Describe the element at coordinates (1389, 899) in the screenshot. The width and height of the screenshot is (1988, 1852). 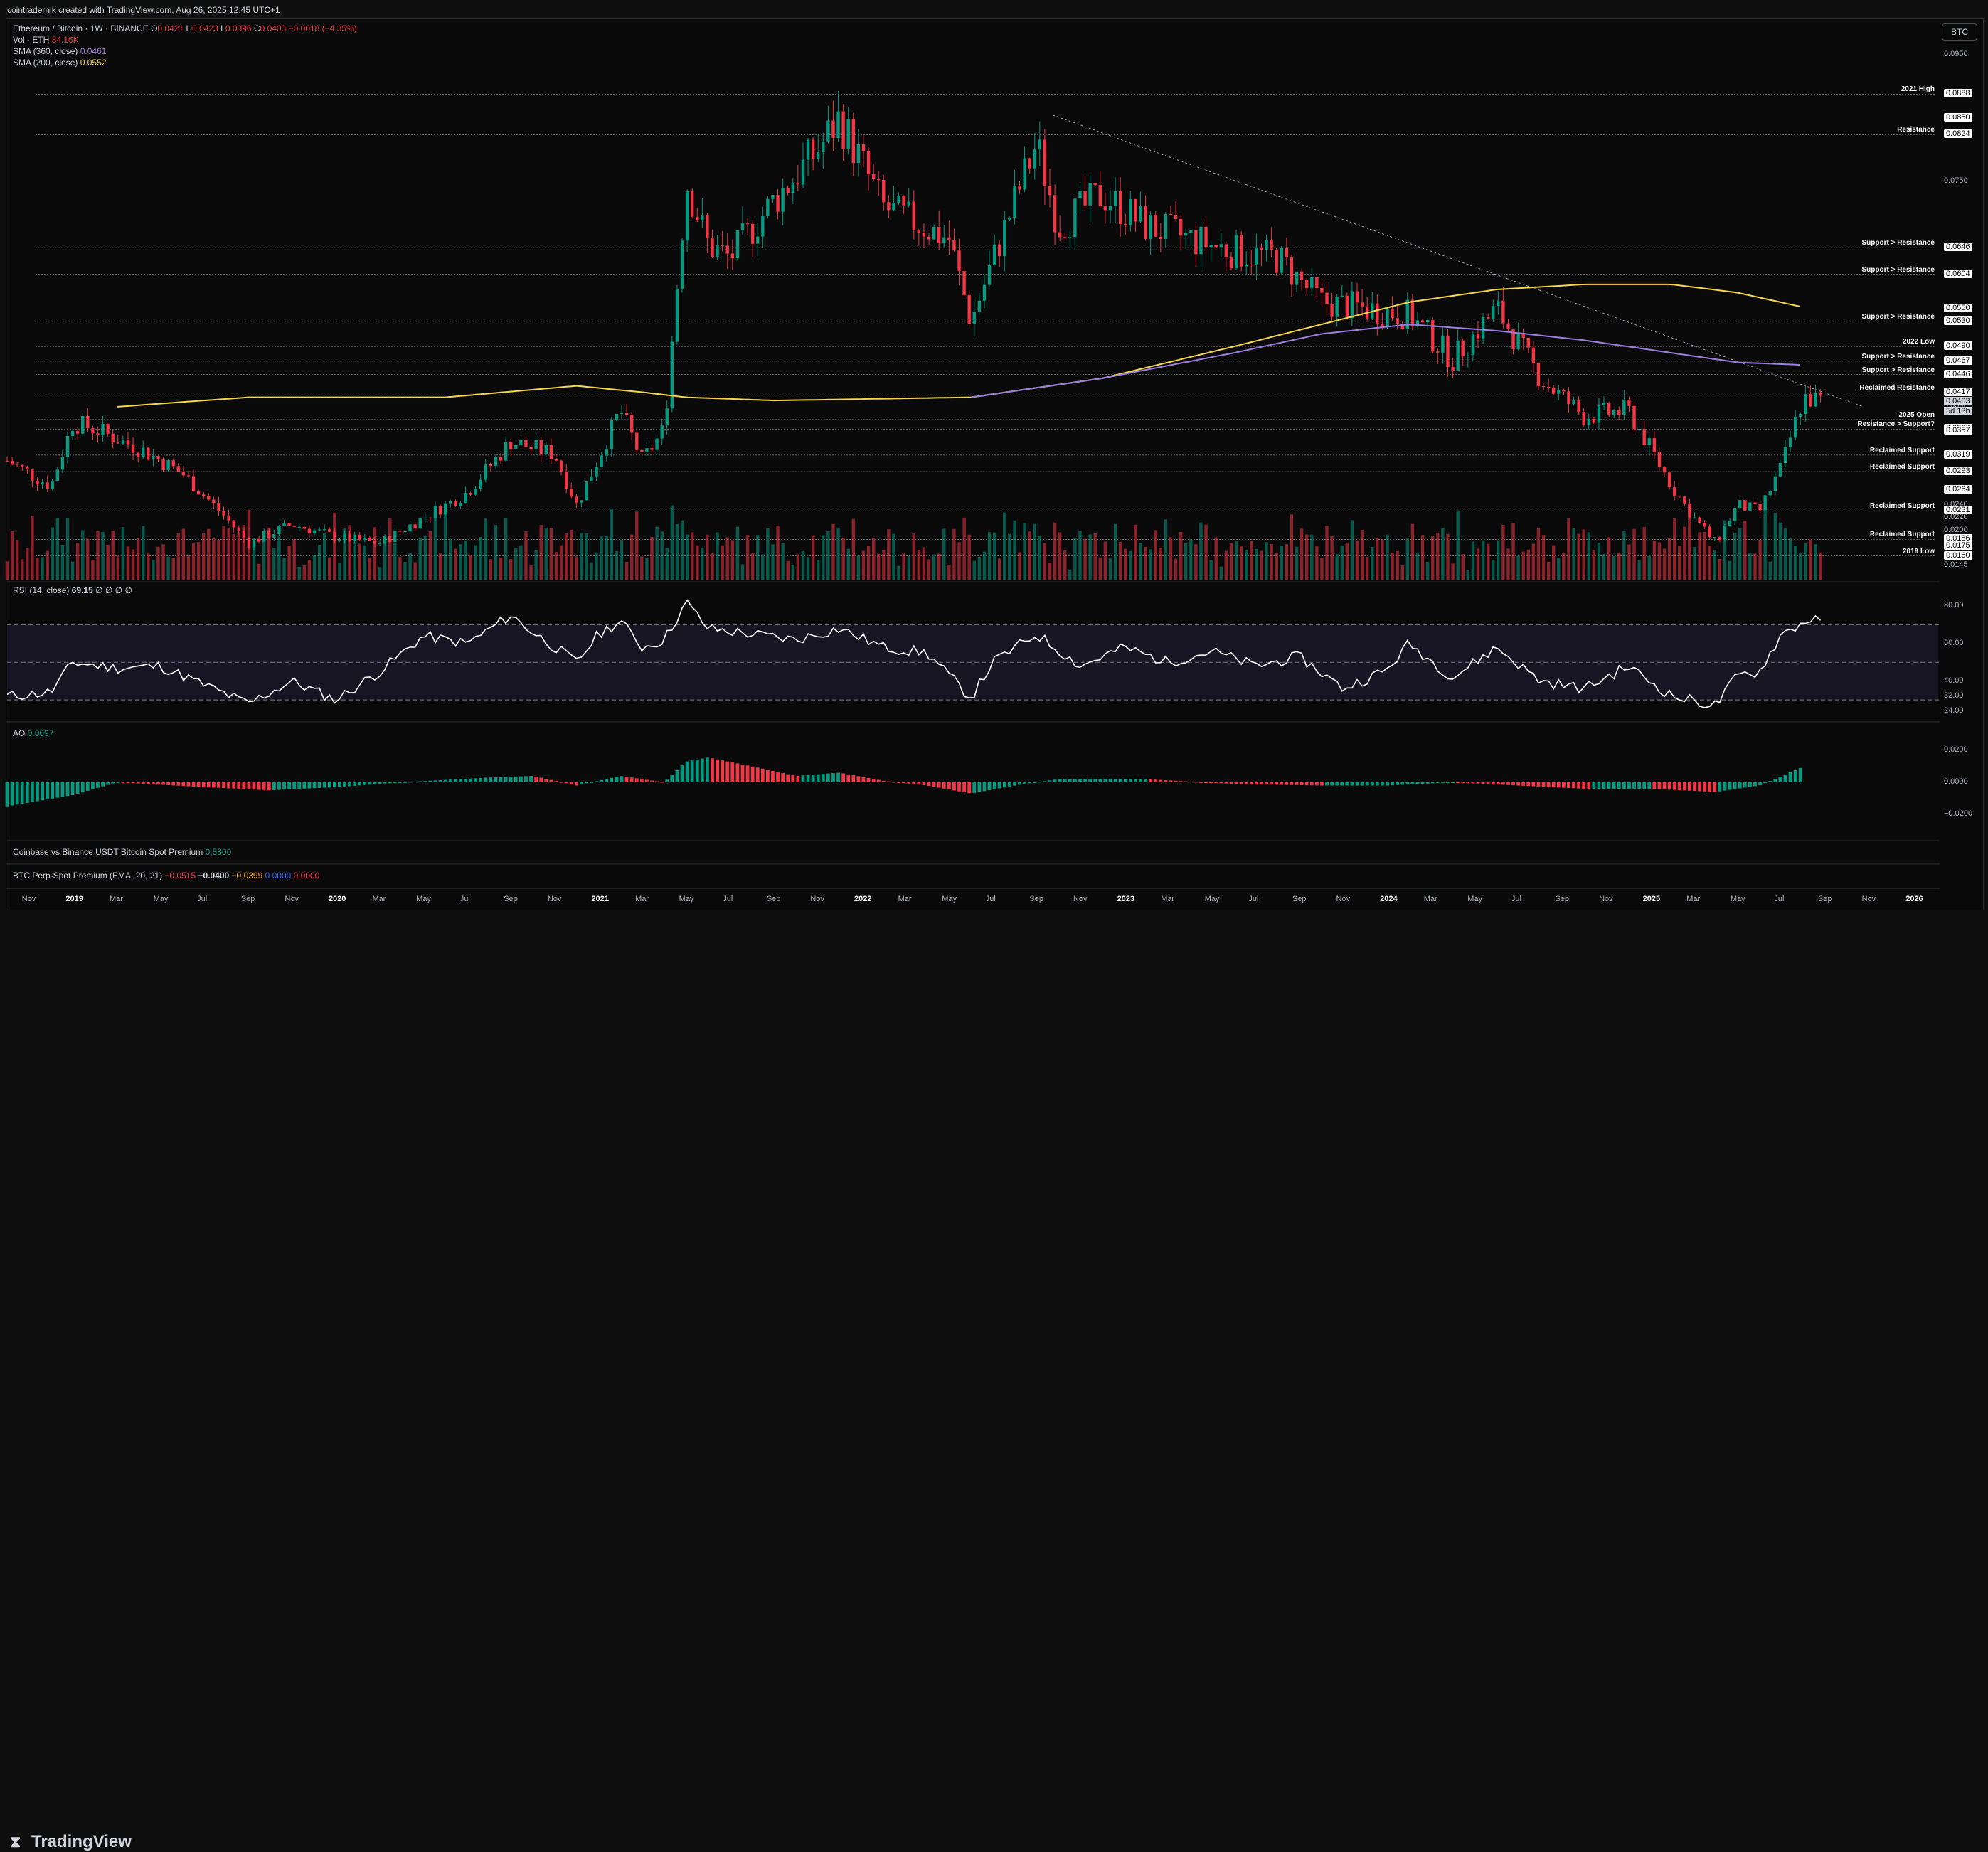
I see `time-axis-year: 2024` at that location.